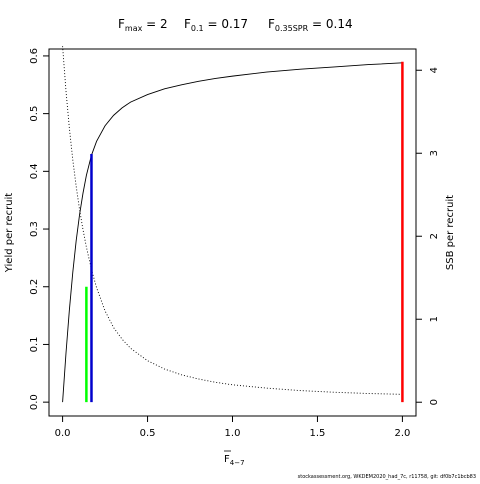 The height and width of the screenshot is (484, 480). I want to click on y-right-tick-label: 3, so click(434, 153).